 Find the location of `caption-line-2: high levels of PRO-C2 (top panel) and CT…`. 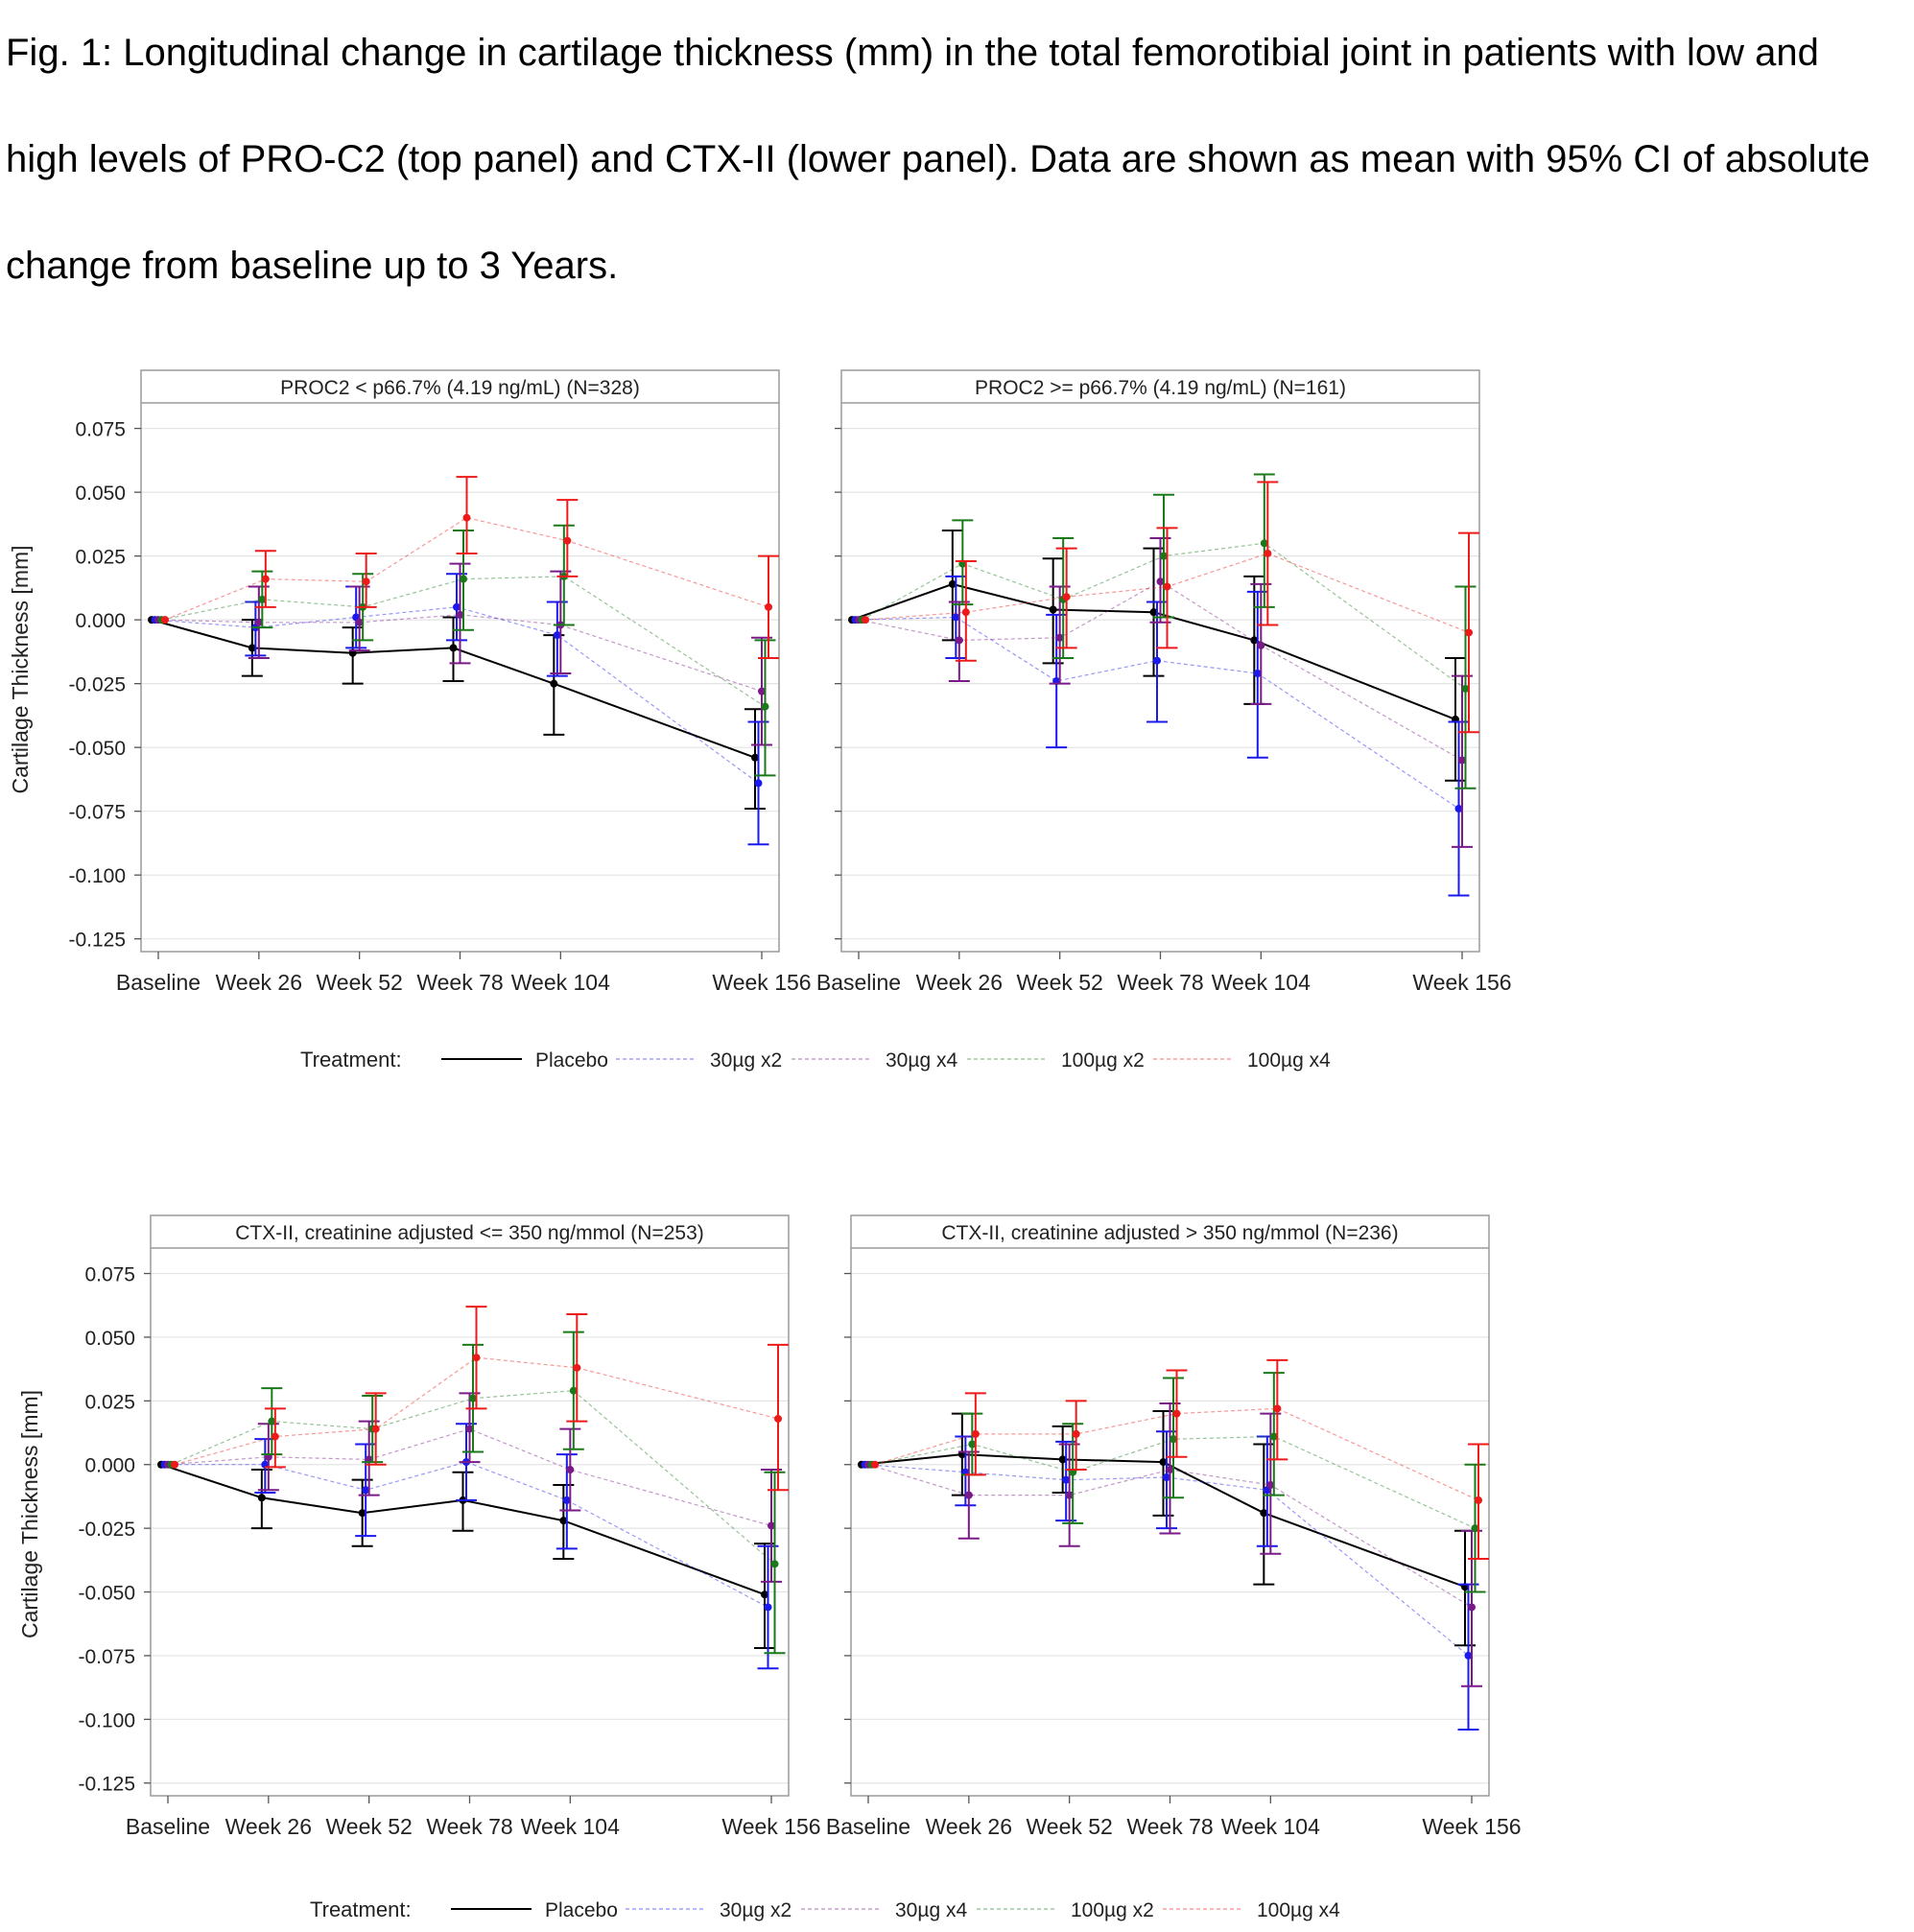

caption-line-2: high levels of PRO-C2 (top panel) and CT… is located at coordinates (938, 159).